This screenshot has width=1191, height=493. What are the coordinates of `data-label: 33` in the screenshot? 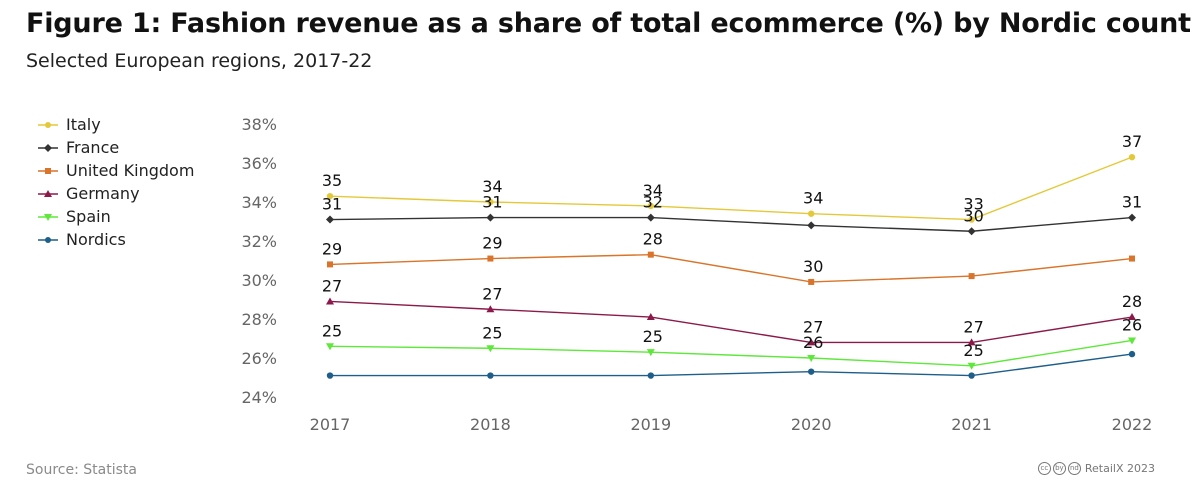 It's located at (973, 204).